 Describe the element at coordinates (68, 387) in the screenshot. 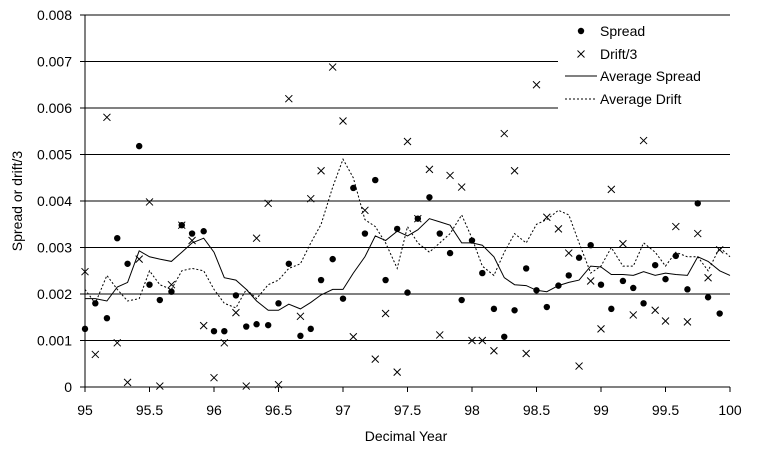

I see `y-tick-label: 0` at that location.